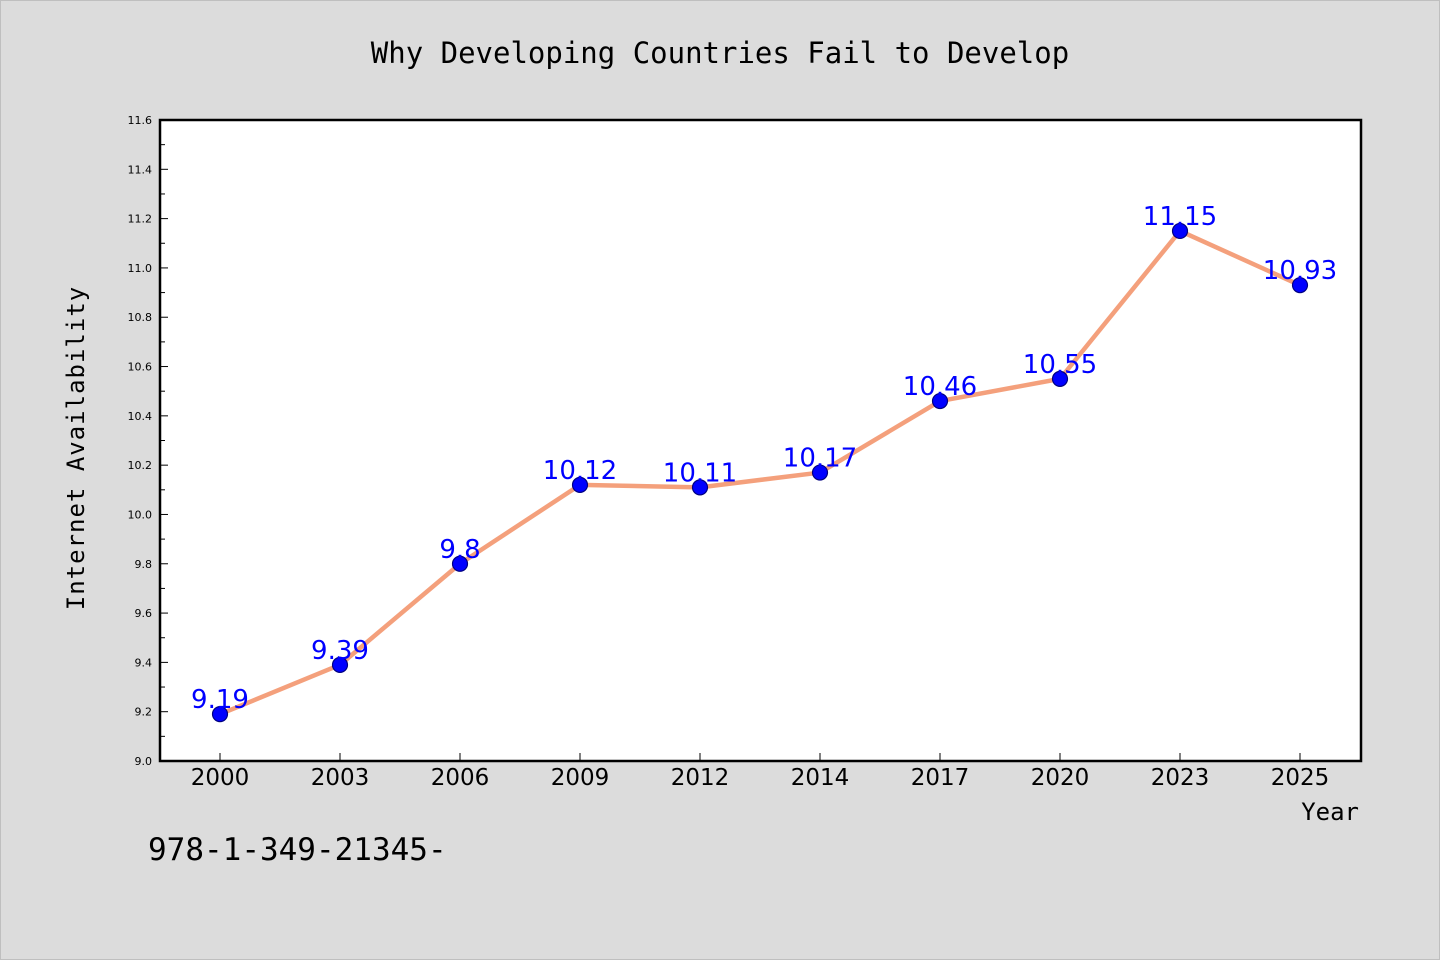 The image size is (1440, 960). What do you see at coordinates (940, 778) in the screenshot?
I see `x-tick-label: 2017` at bounding box center [940, 778].